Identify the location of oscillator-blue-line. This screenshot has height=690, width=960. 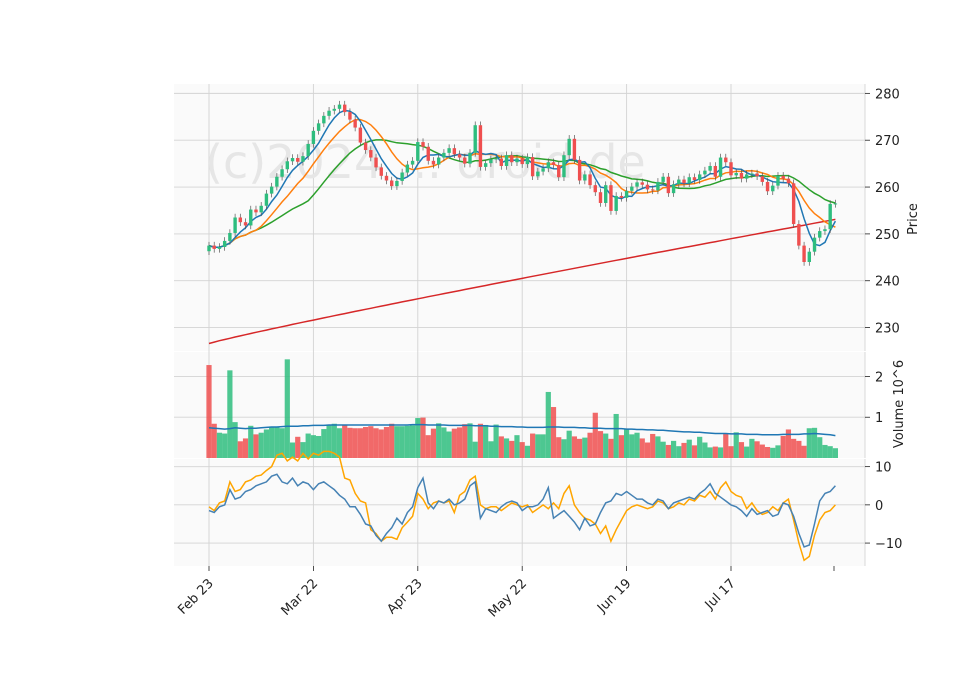
(522, 510).